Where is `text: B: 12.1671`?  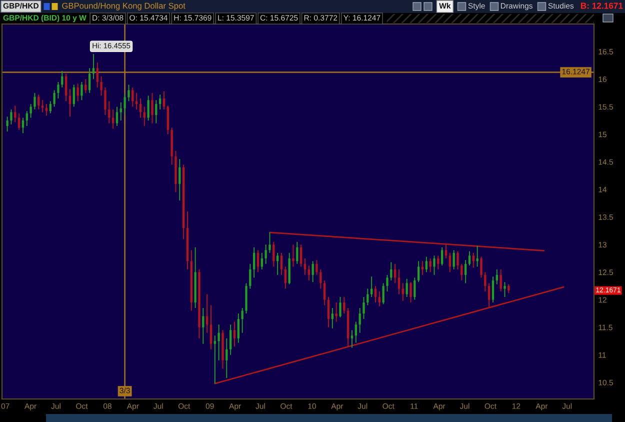 text: B: 12.1671 is located at coordinates (601, 5).